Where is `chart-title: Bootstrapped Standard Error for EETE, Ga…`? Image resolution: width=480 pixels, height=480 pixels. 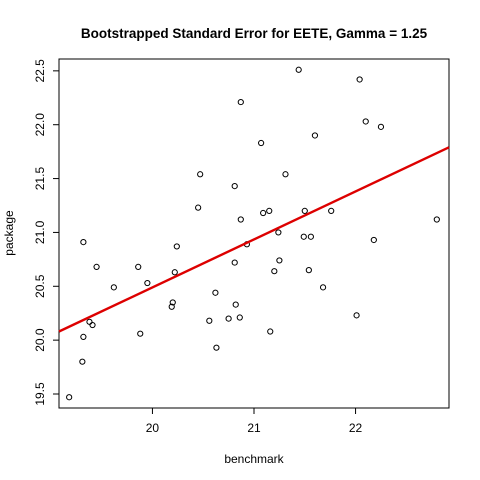
chart-title: Bootstrapped Standard Error for EETE, Ga… is located at coordinates (254, 33).